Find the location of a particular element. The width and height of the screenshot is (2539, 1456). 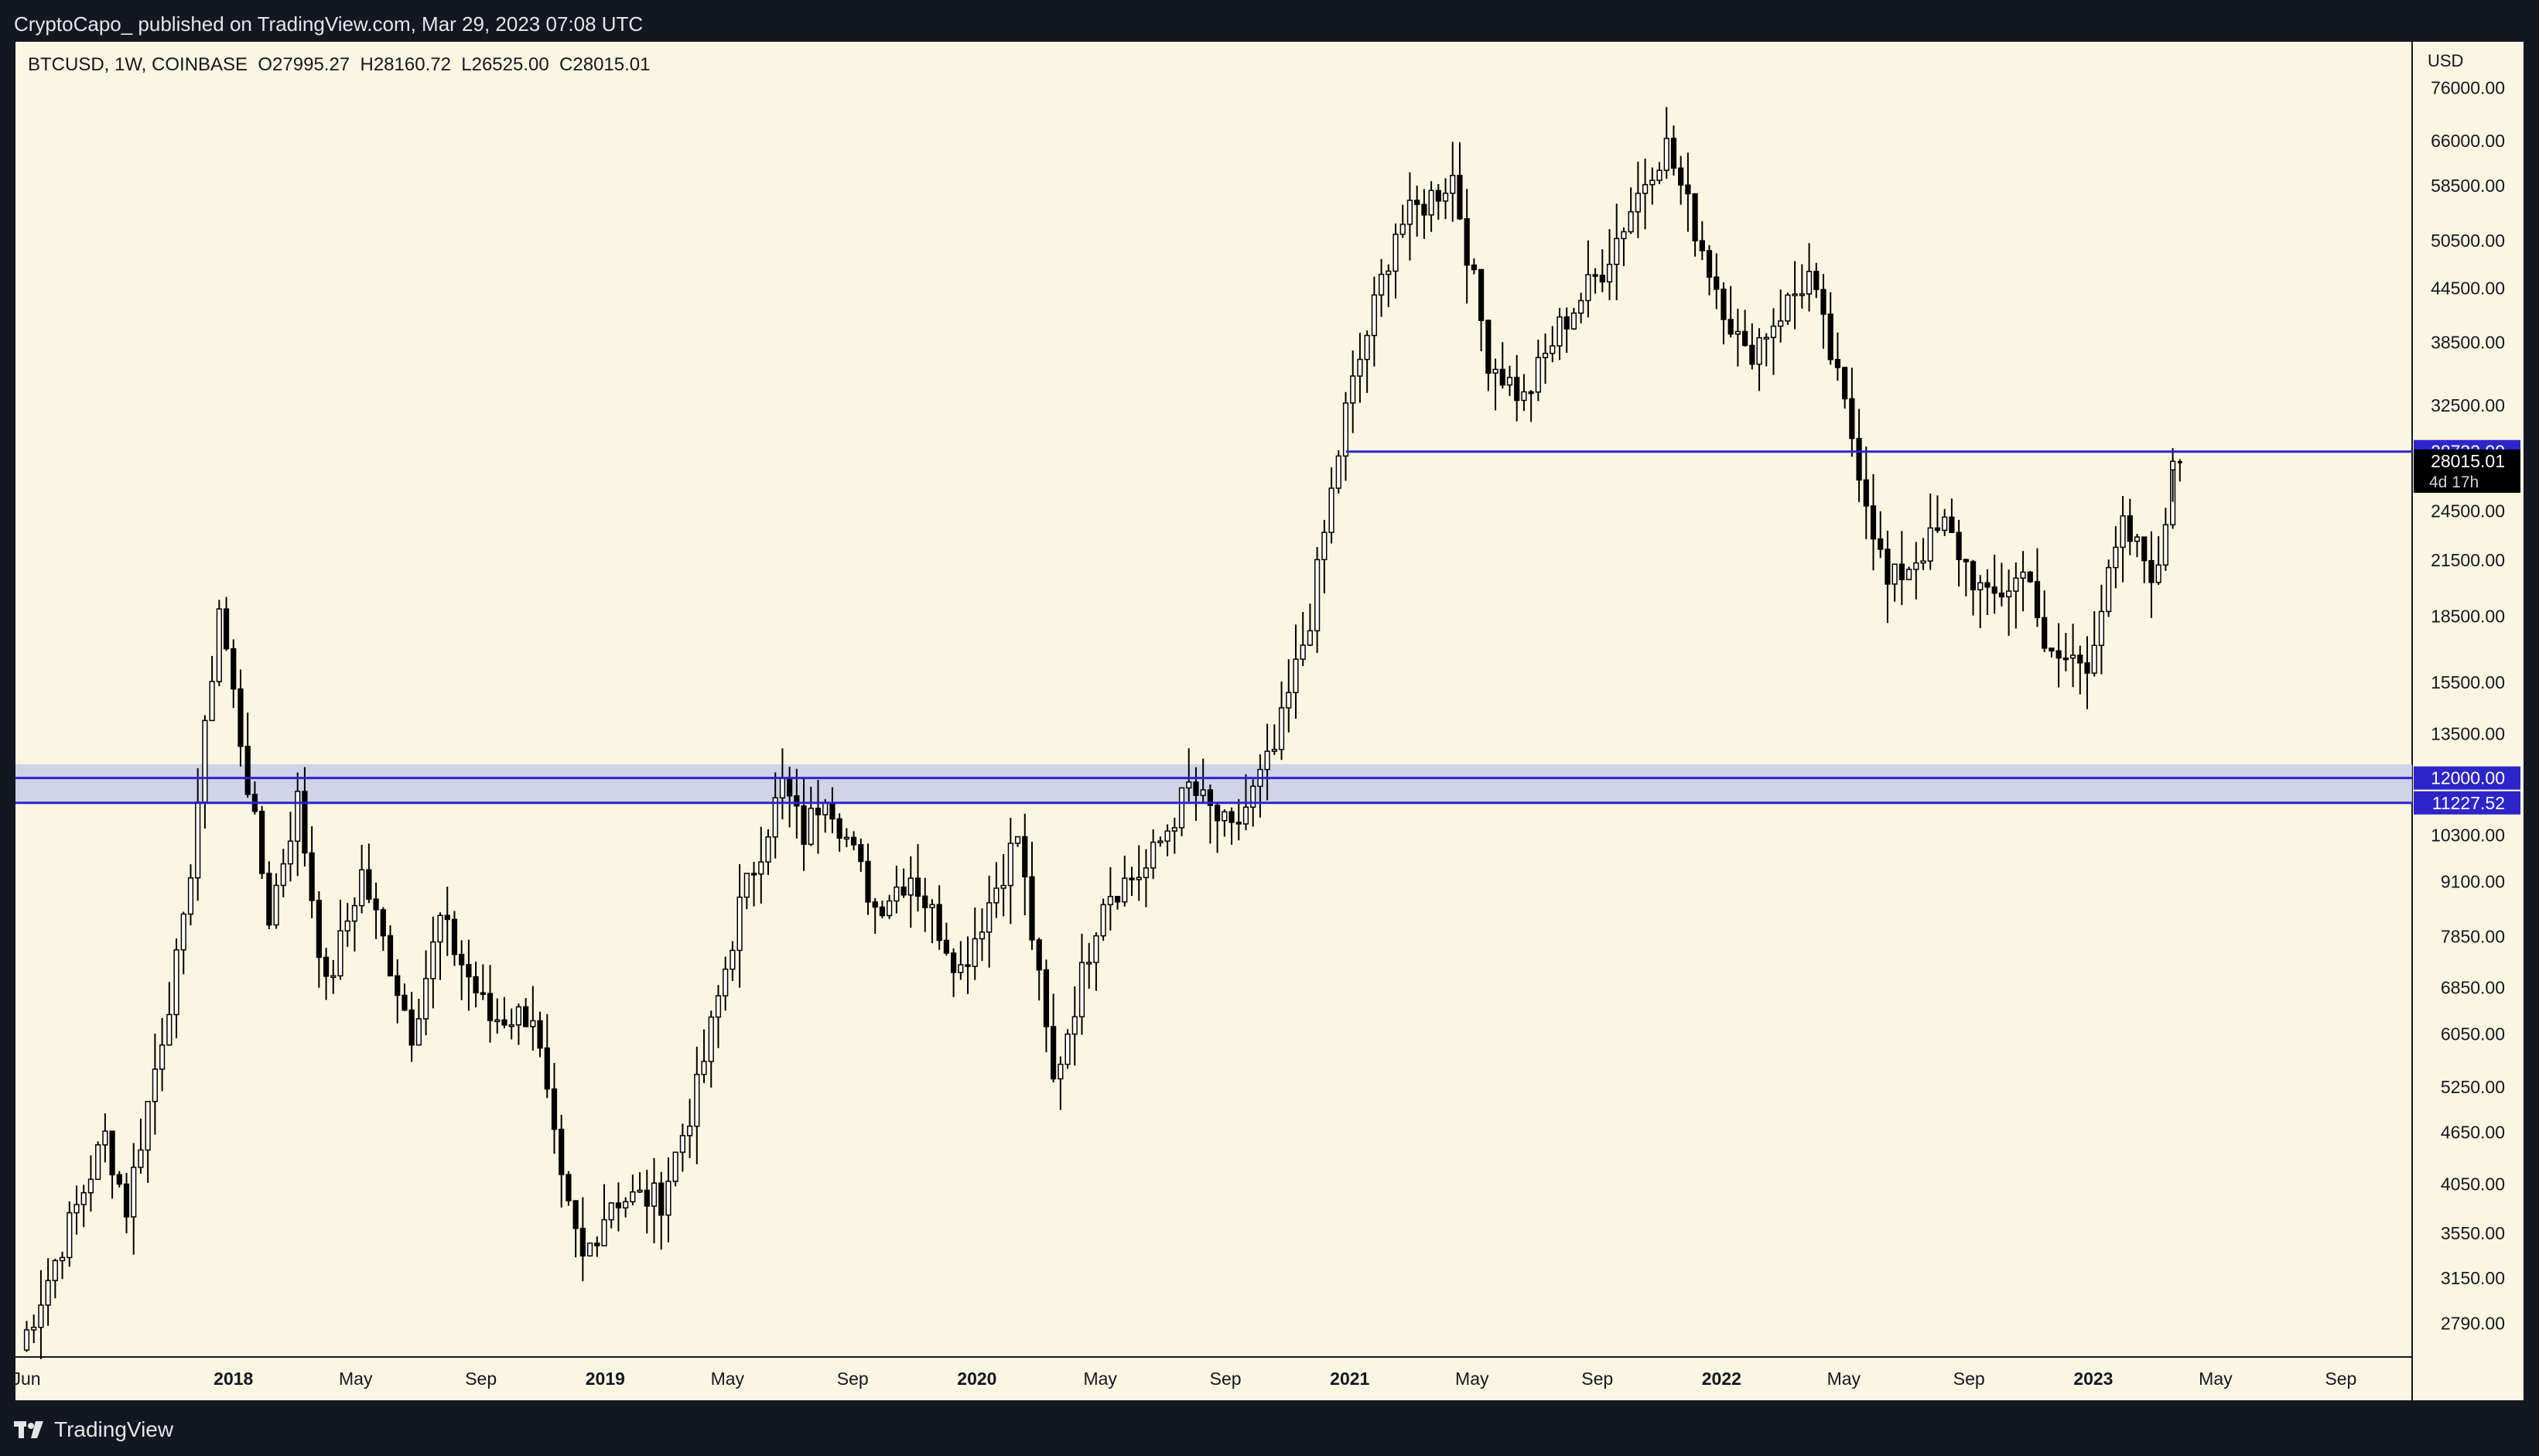

price-tick-label: 4050.00 is located at coordinates (2473, 1184).